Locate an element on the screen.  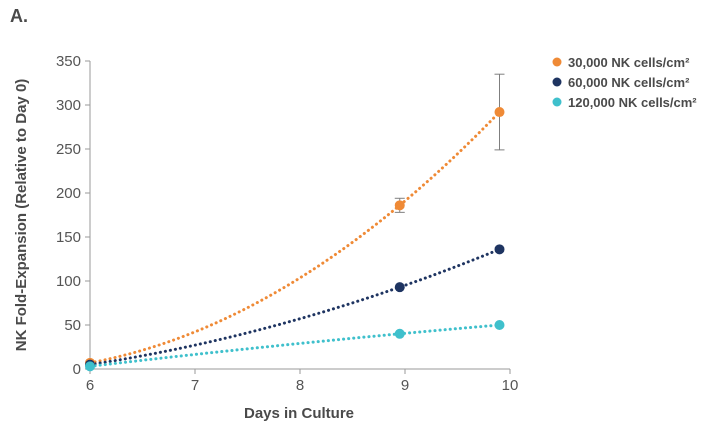
y-tick-label: 0 is located at coordinates (77, 369).